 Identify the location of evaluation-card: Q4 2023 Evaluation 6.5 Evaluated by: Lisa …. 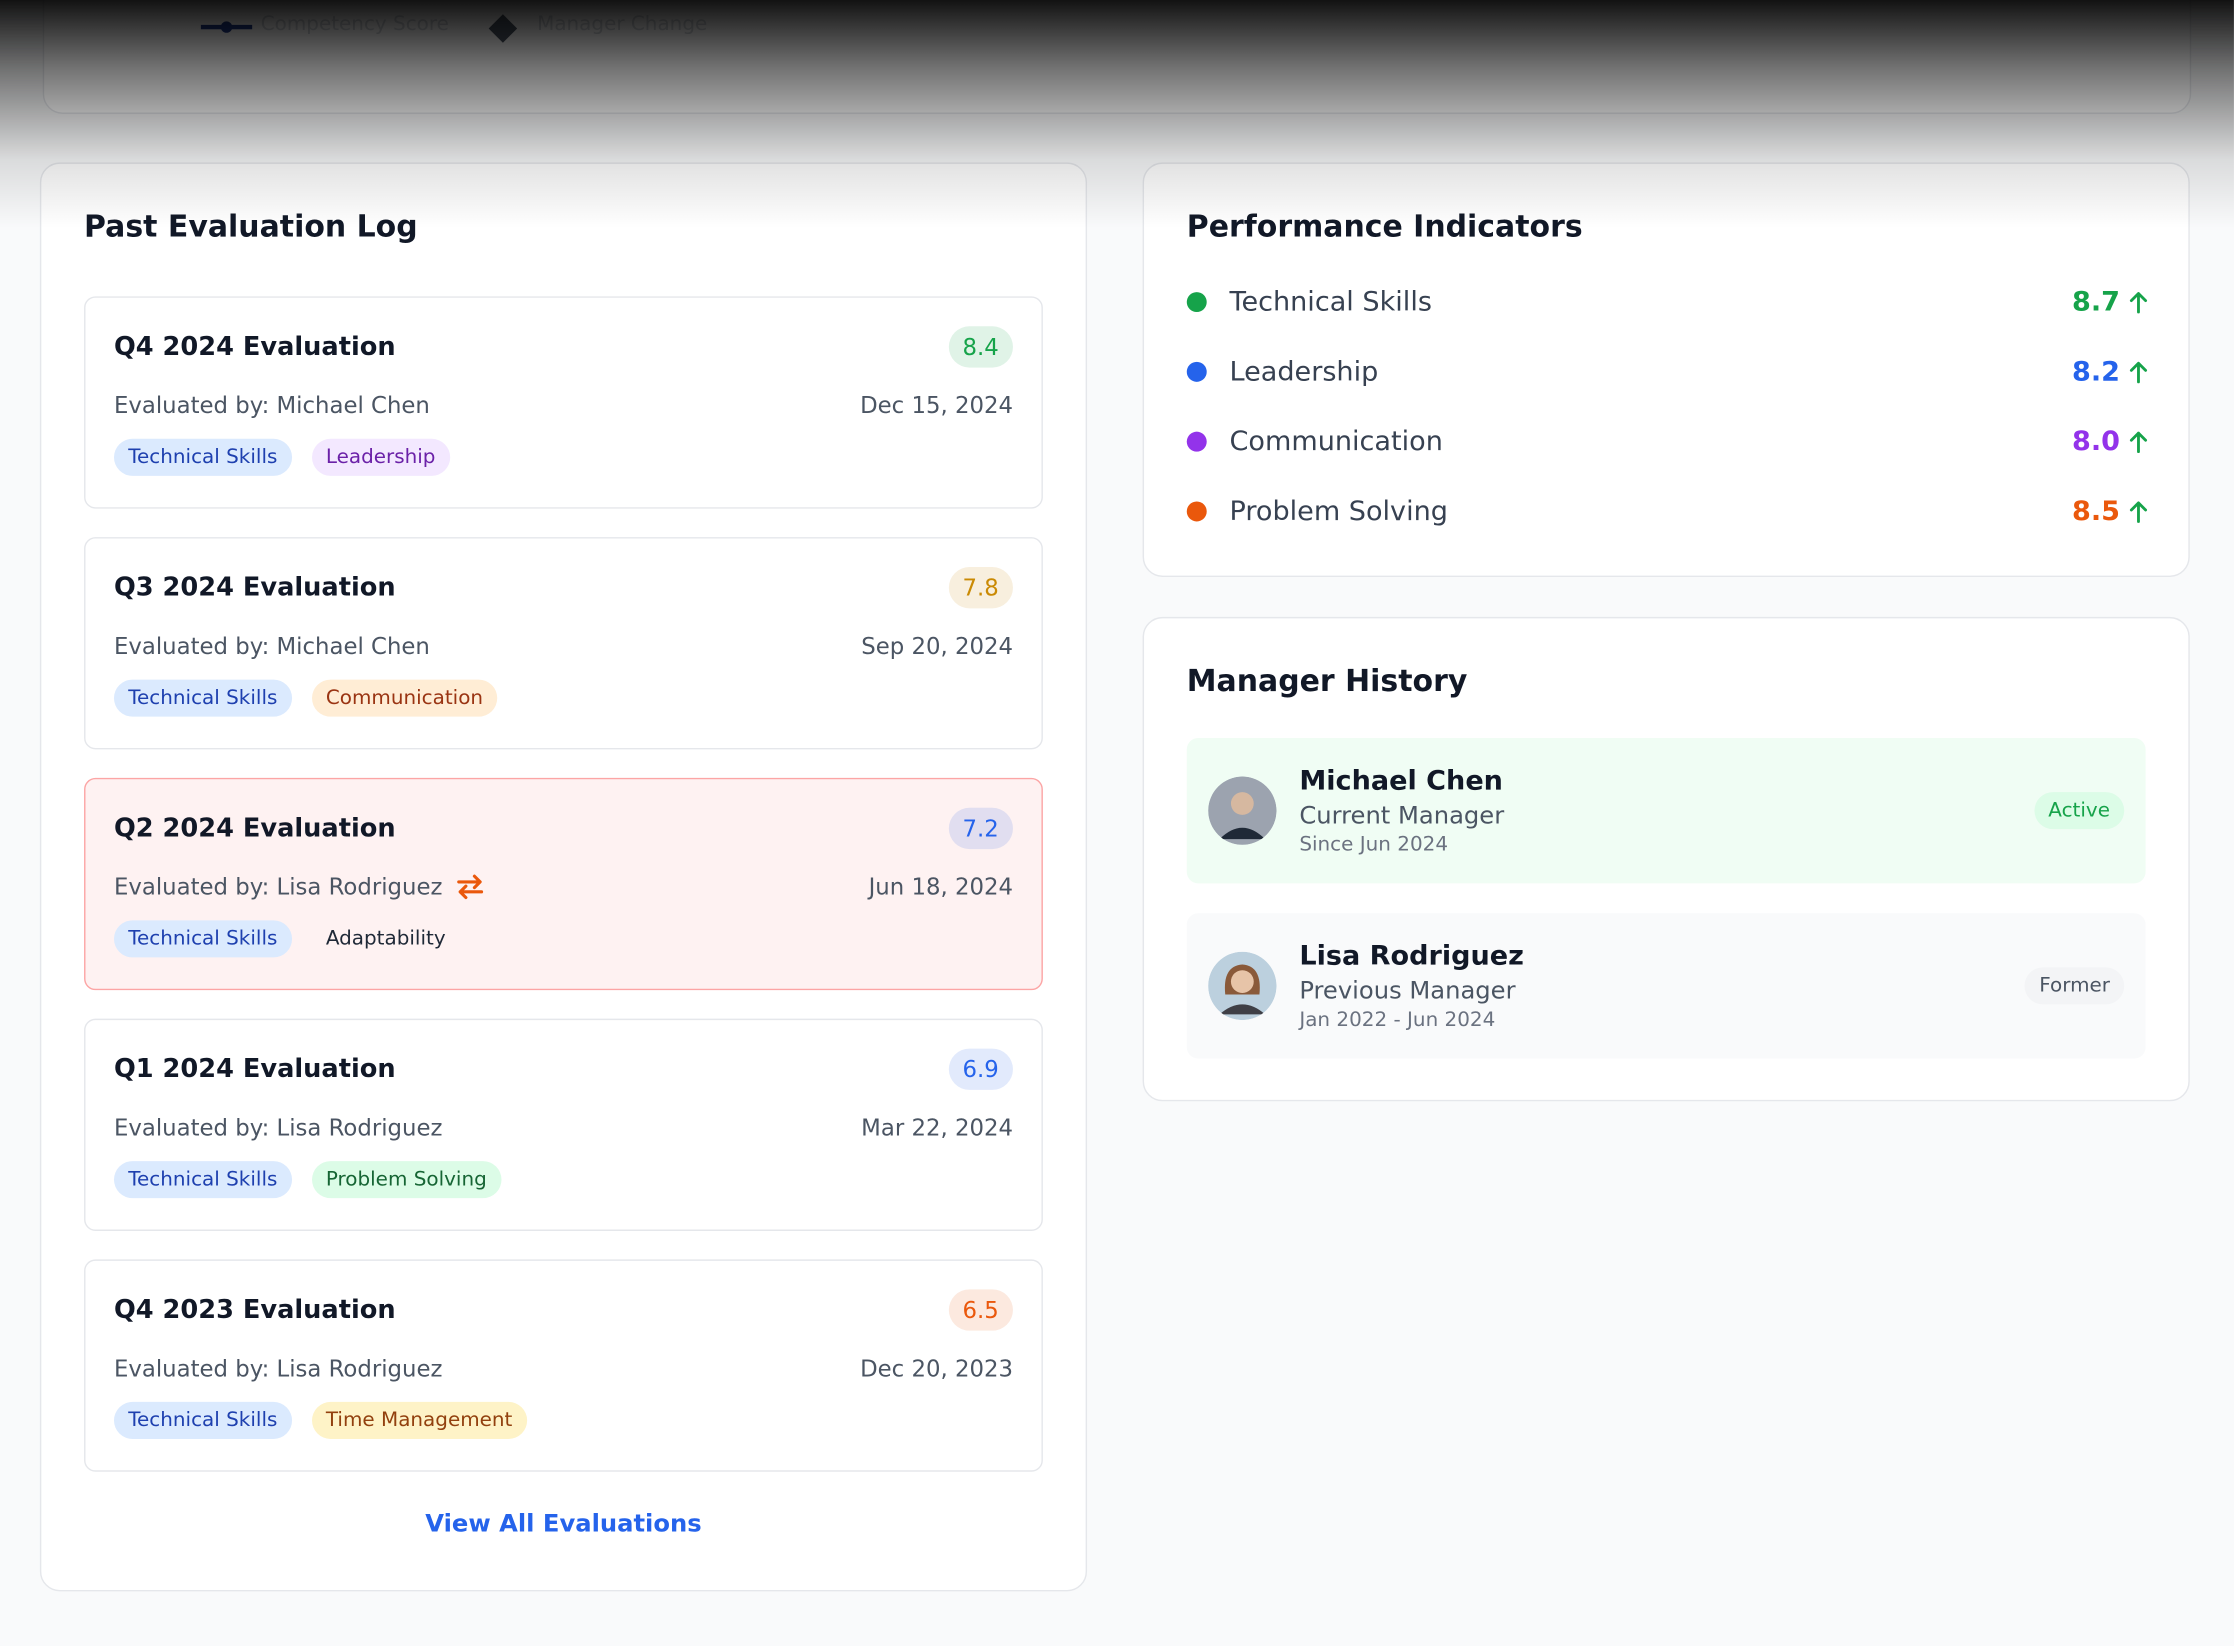
(563, 1365).